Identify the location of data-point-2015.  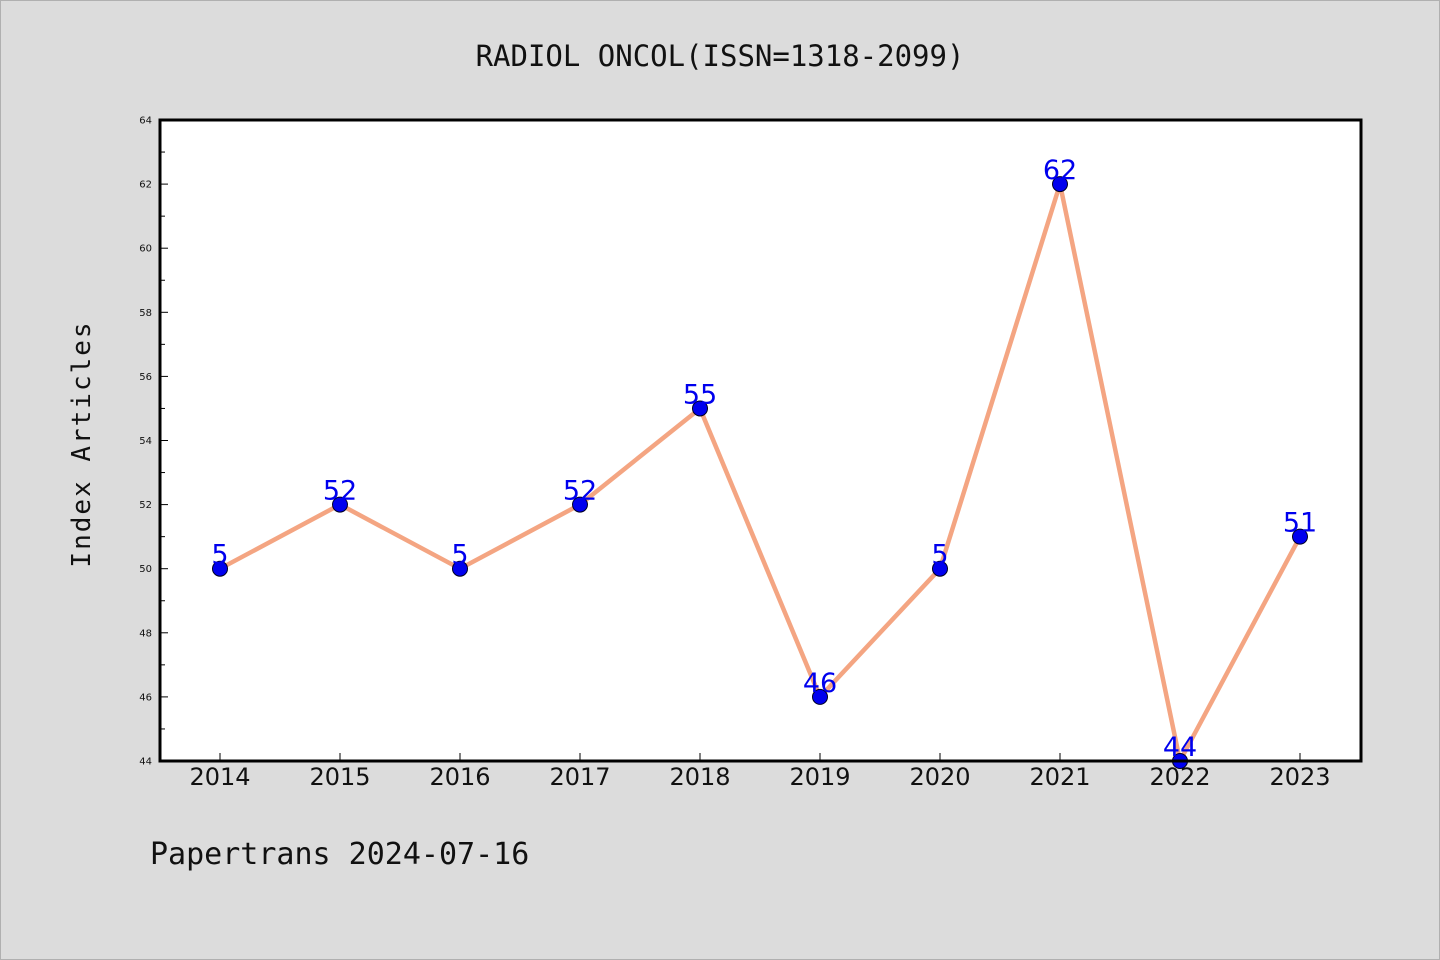
(340, 504).